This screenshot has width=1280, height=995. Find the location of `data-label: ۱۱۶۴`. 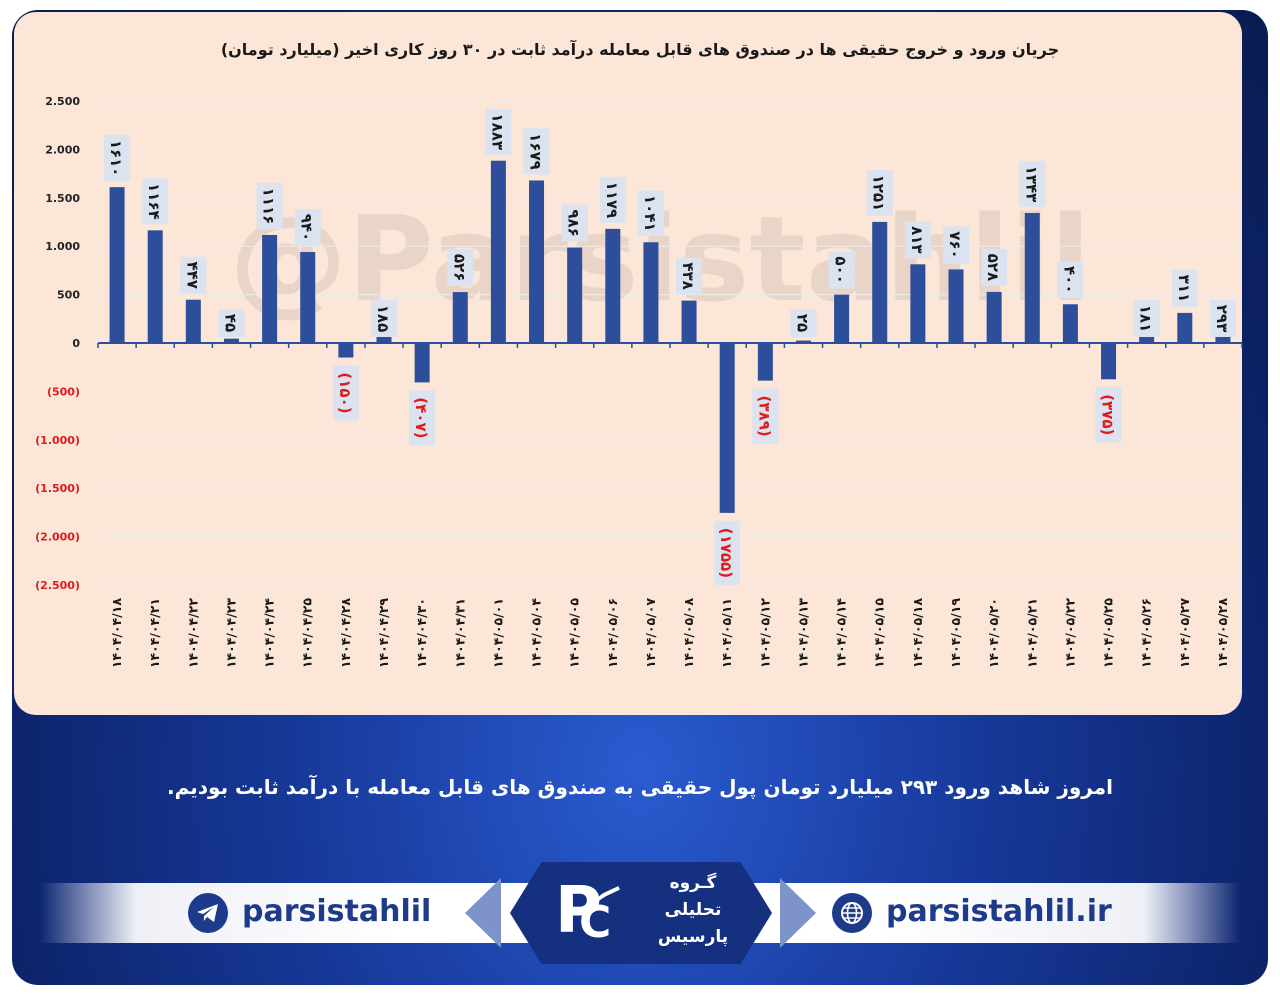

data-label: ۱۱۶۴ is located at coordinates (155, 201).